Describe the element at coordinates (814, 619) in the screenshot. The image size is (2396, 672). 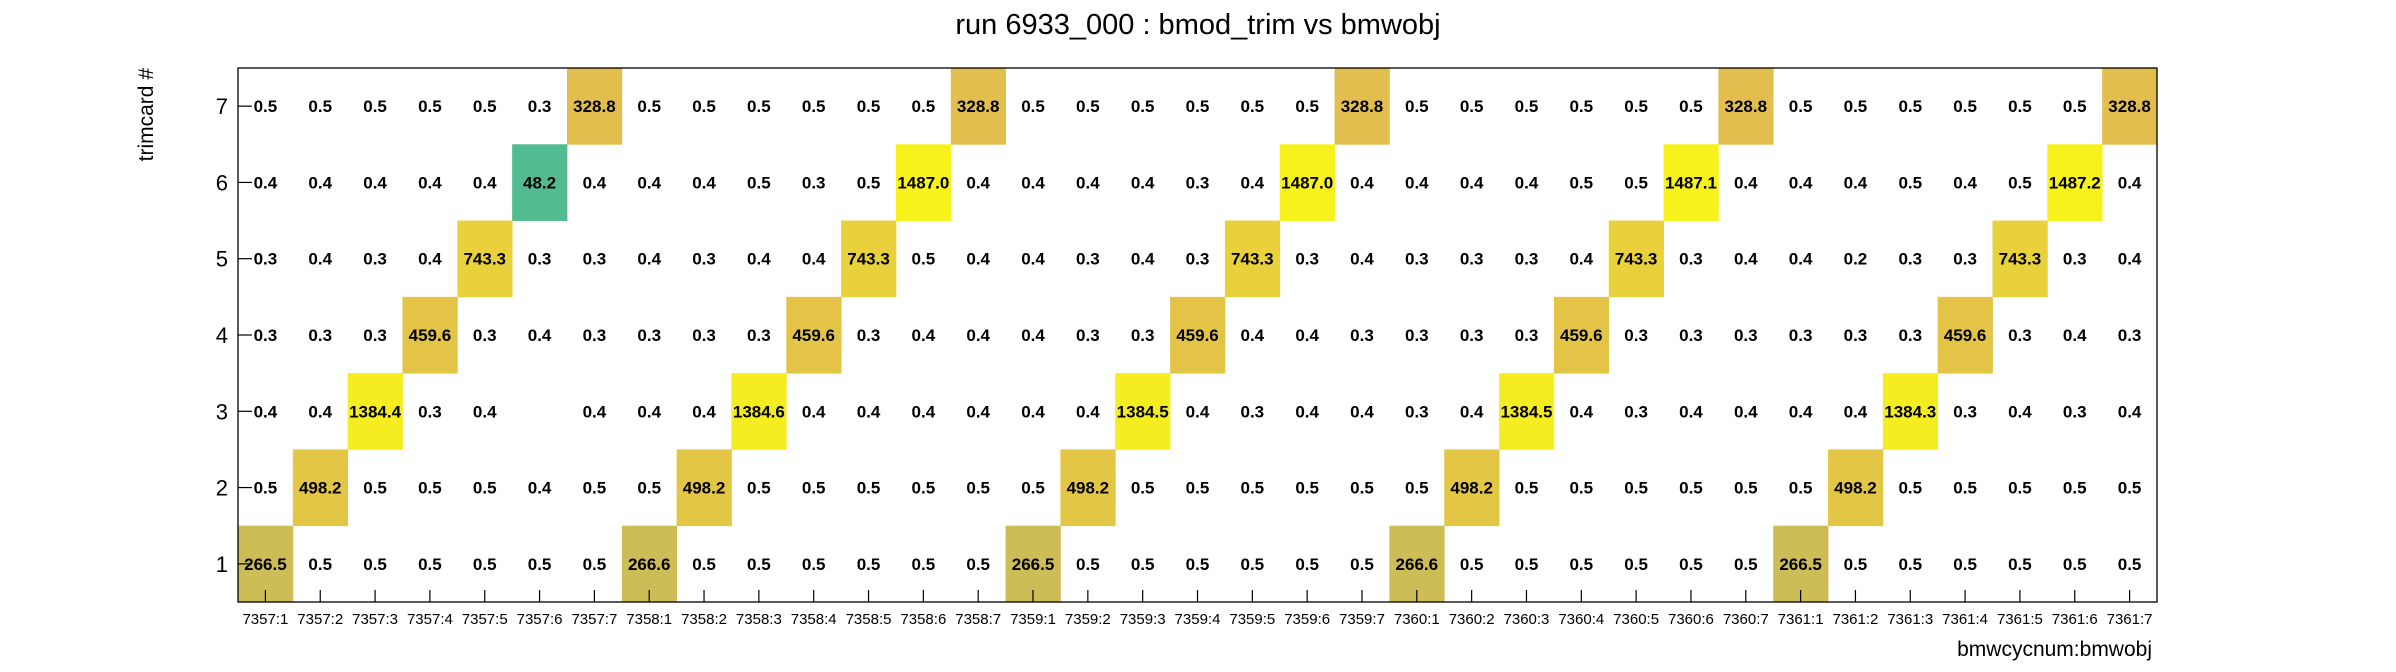
I see `x-tick-label: 7358:4` at that location.